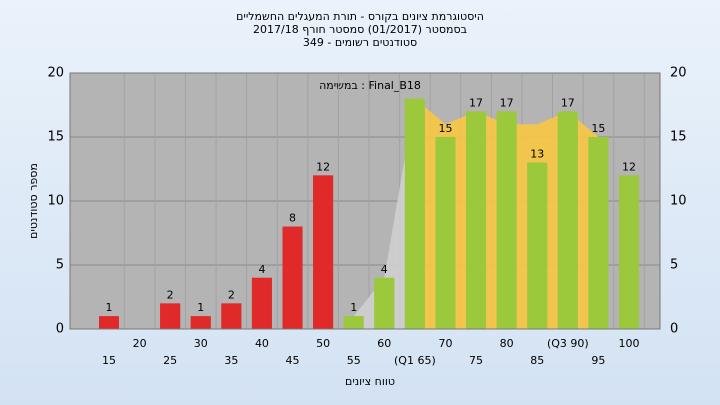 The image size is (720, 405). I want to click on x-tick-label: 45, so click(293, 360).